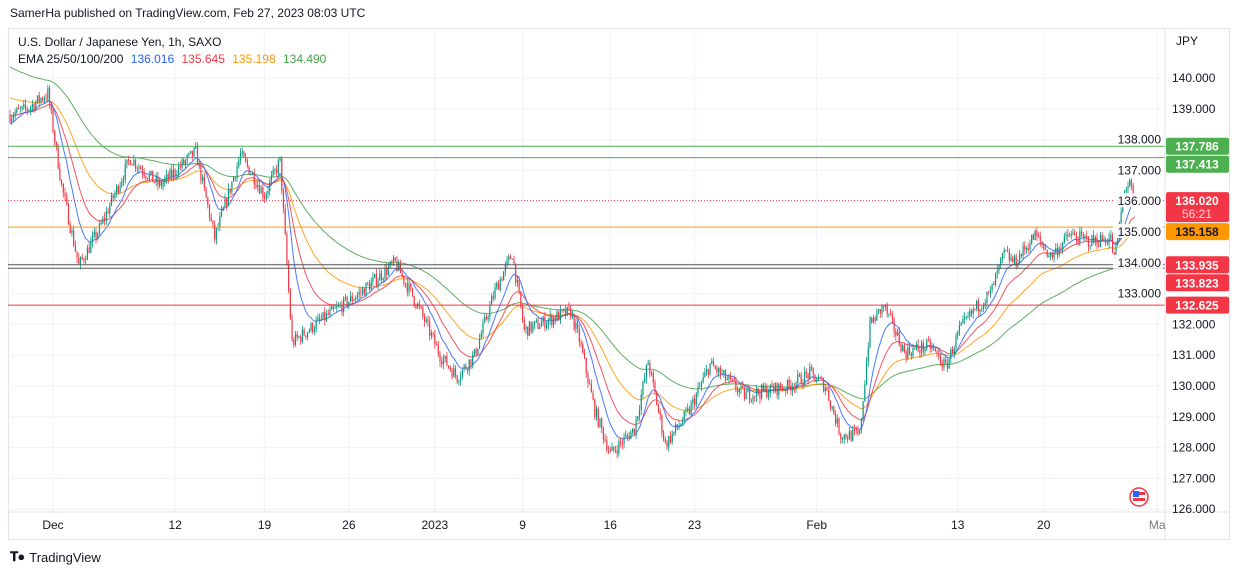 This screenshot has height=575, width=1240. What do you see at coordinates (71, 59) in the screenshot?
I see `ema-label: EMA 25/50/100/200` at bounding box center [71, 59].